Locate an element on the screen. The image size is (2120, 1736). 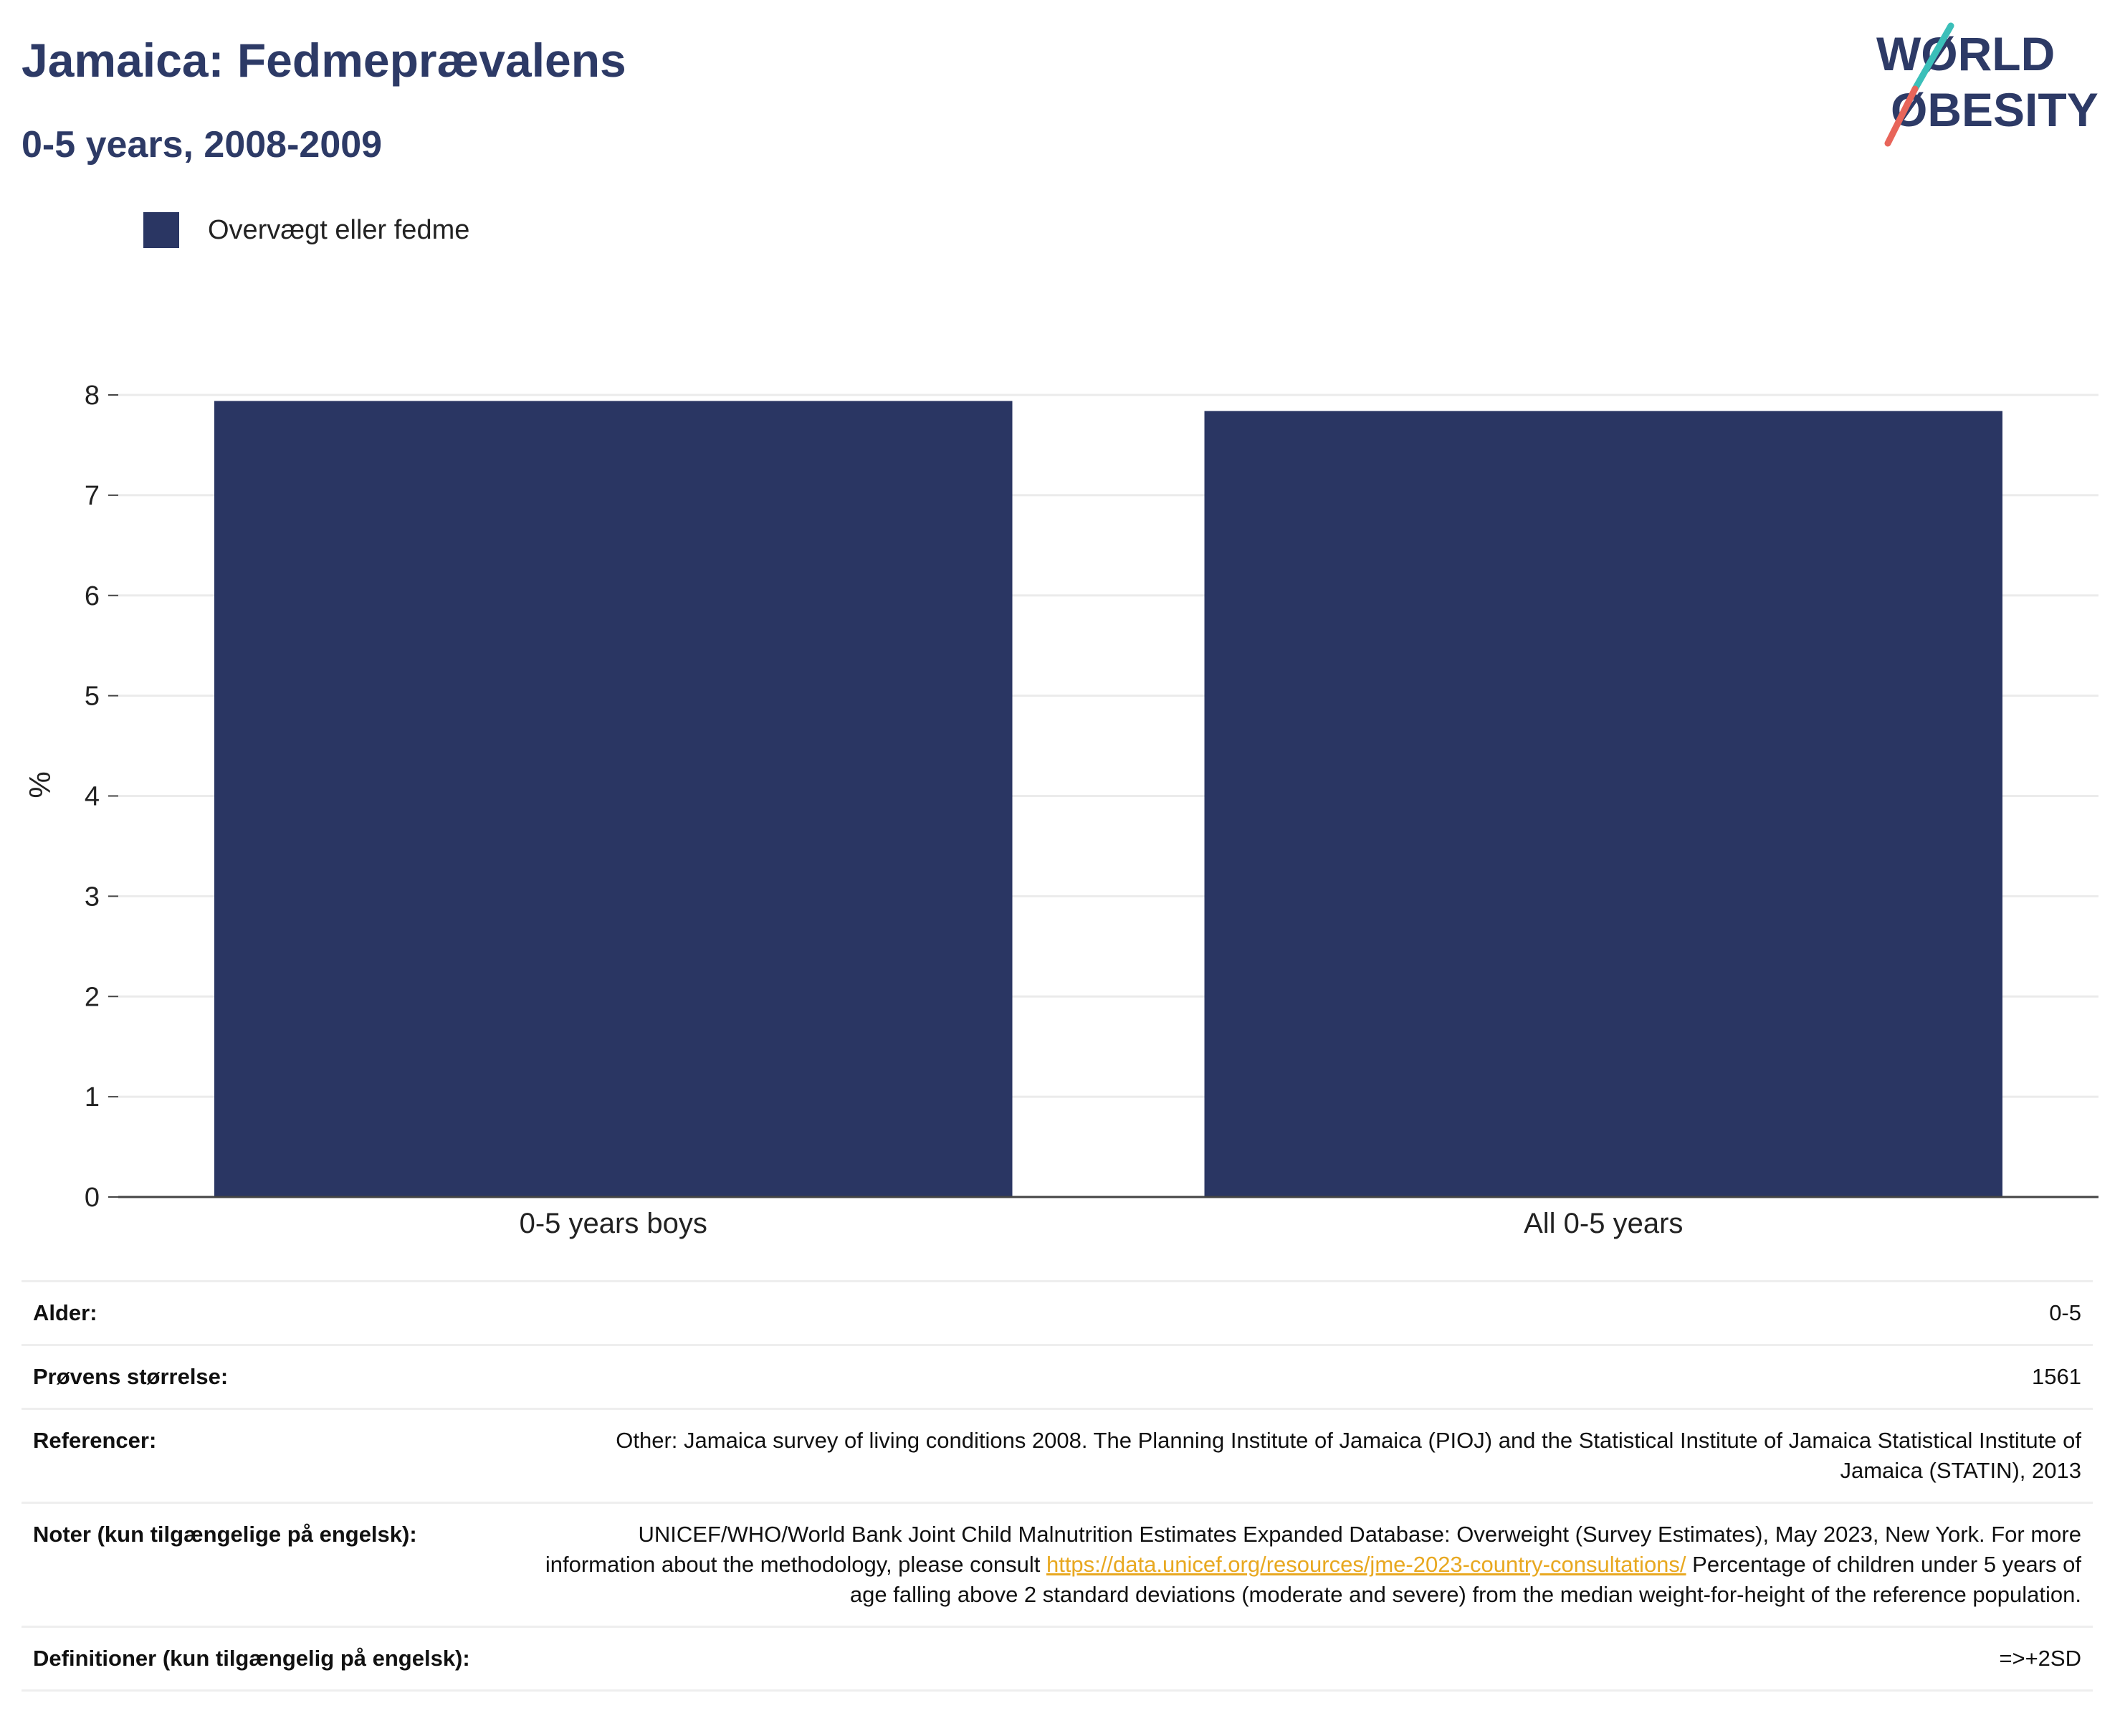
page-subtitle: 0-5 years, 2008-2009 is located at coordinates (202, 145).